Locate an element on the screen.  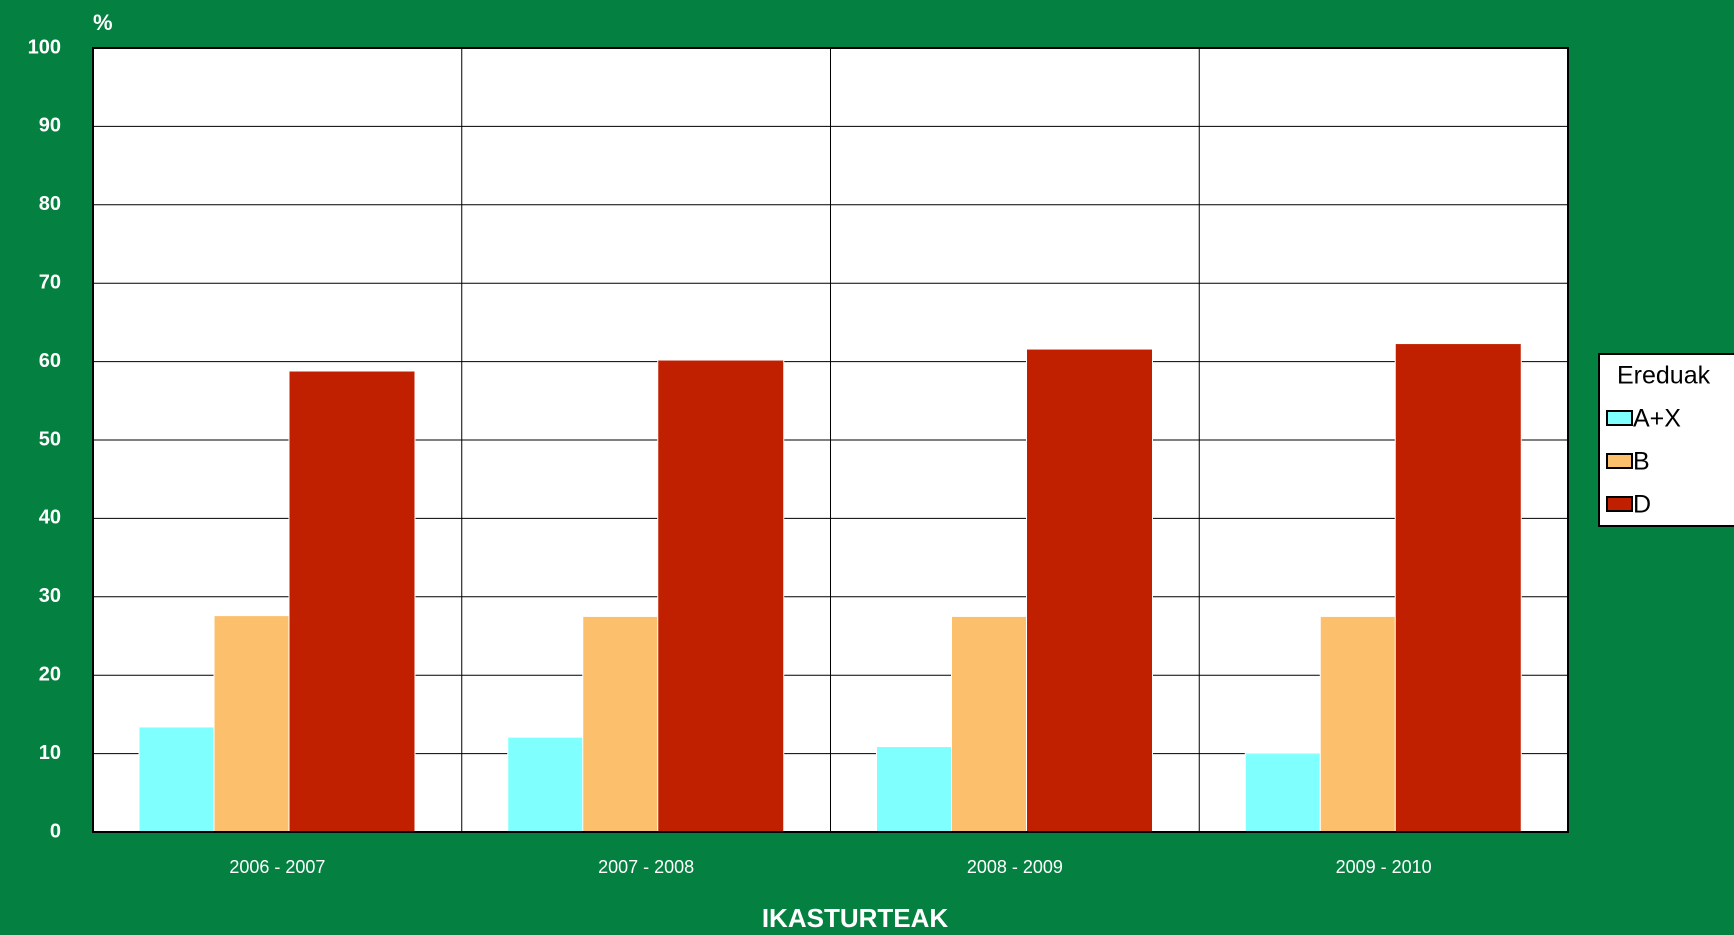
y-tick-label: 50 is located at coordinates (50, 439).